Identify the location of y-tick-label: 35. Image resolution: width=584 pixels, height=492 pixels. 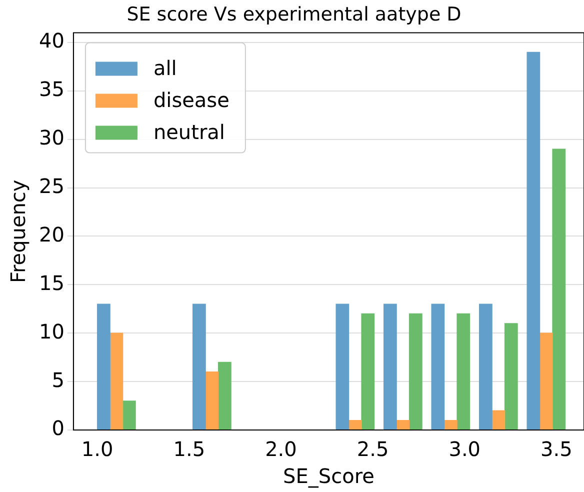
(51, 89).